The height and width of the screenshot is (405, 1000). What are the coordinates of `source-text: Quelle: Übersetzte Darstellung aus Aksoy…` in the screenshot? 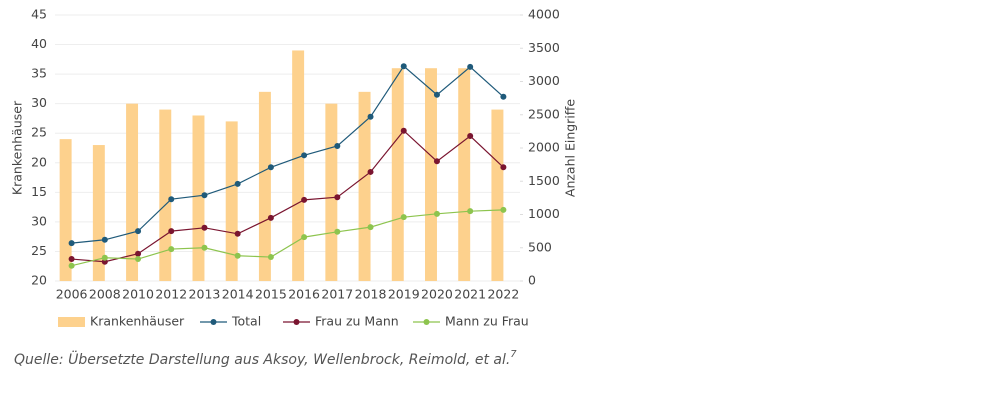 It's located at (262, 359).